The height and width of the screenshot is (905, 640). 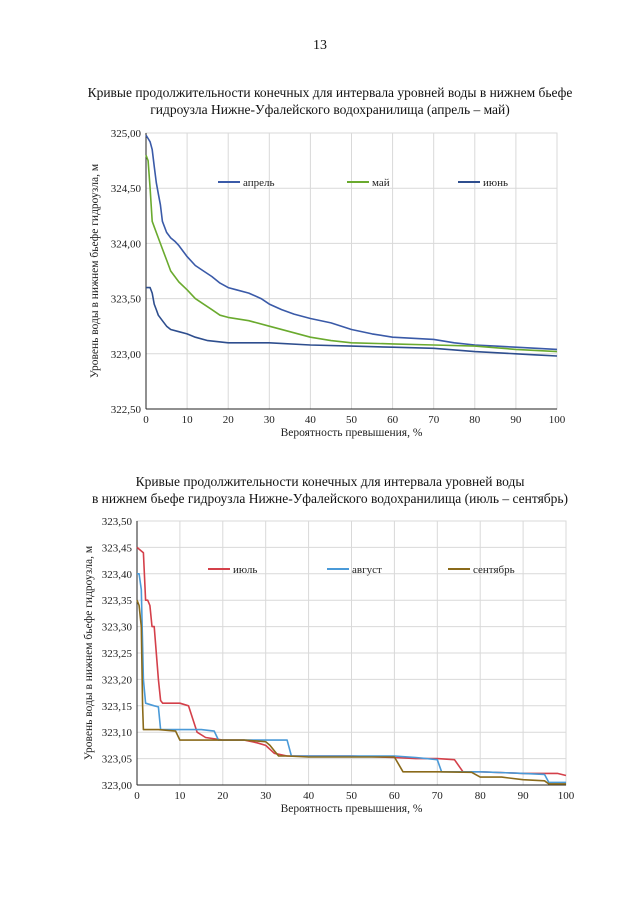 I want to click on y-tick-label: 325,00, so click(x=126, y=134).